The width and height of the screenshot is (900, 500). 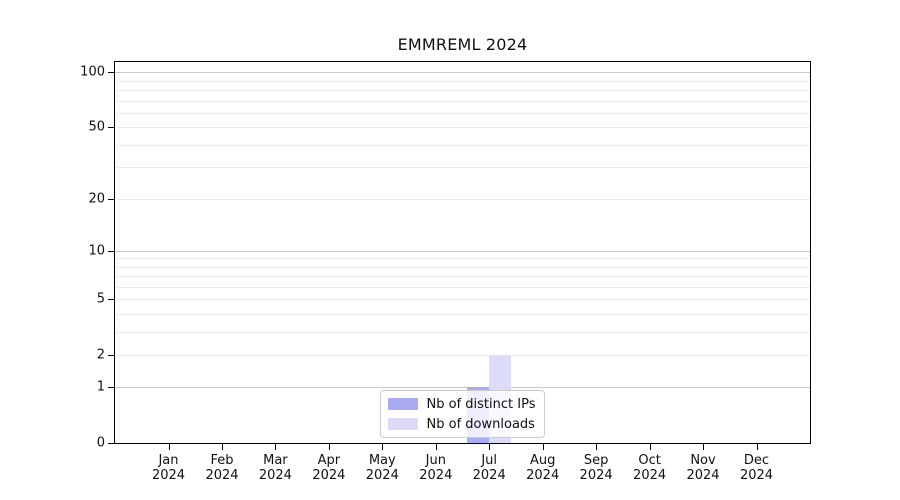 I want to click on legend: Nb of distinct IPs Nb of downloads, so click(x=462, y=414).